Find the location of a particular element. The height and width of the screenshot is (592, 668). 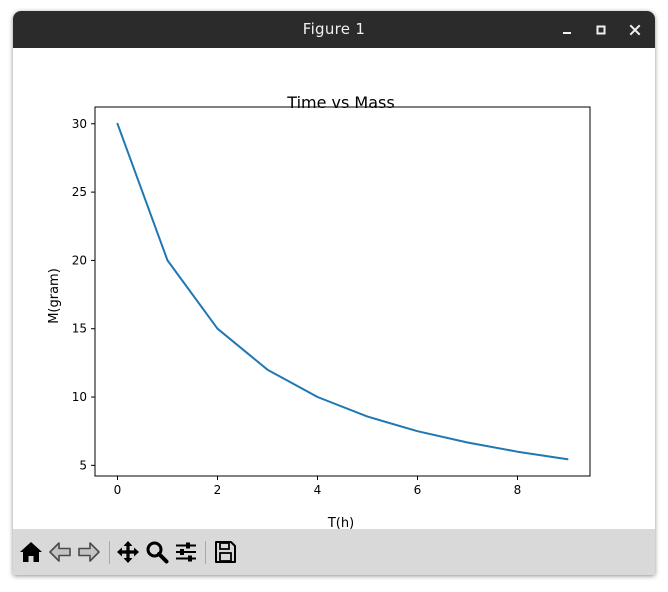

y-tick-label: 10 is located at coordinates (79, 397).